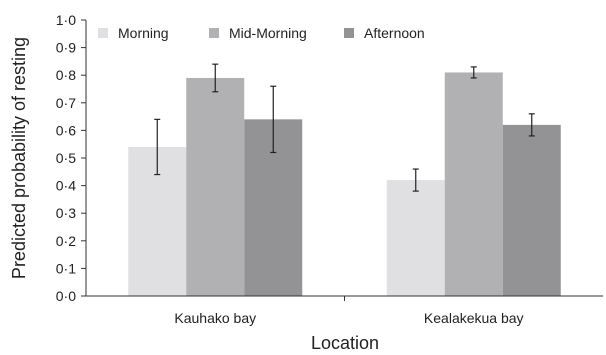 The width and height of the screenshot is (606, 355). I want to click on x-category-label: Kealakekua bay, so click(474, 318).